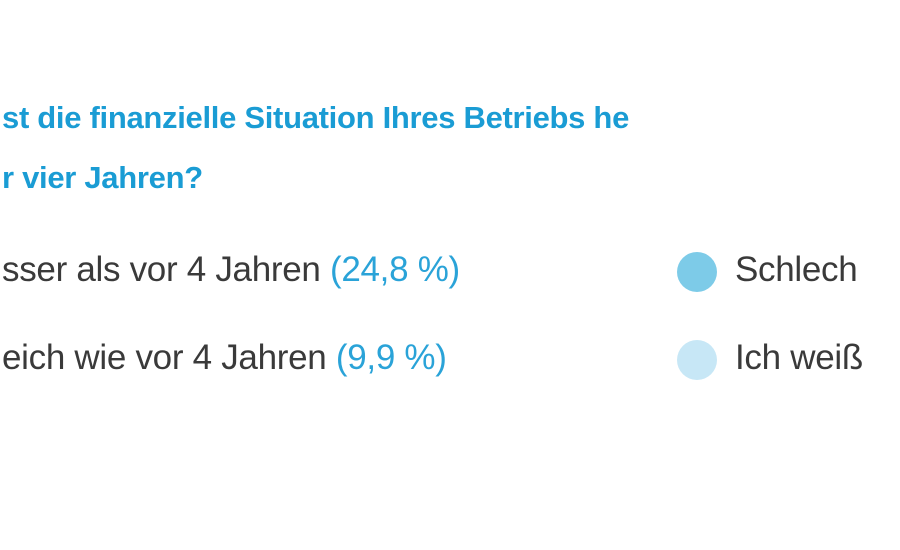 The width and height of the screenshot is (900, 550). I want to click on legend-entry: sser als vor 4 Jahren (24,8 %), so click(231, 270).